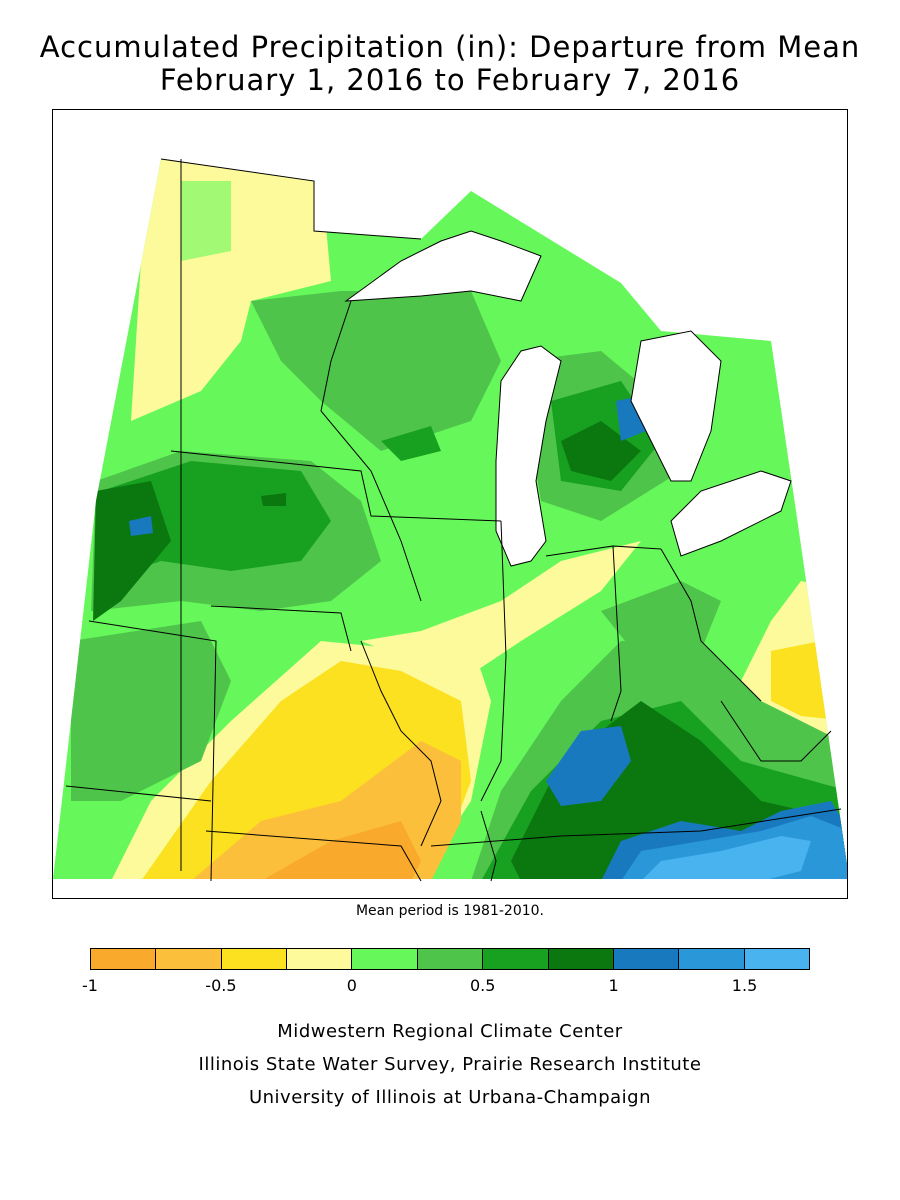  I want to click on legend-color-bar, so click(450, 959).